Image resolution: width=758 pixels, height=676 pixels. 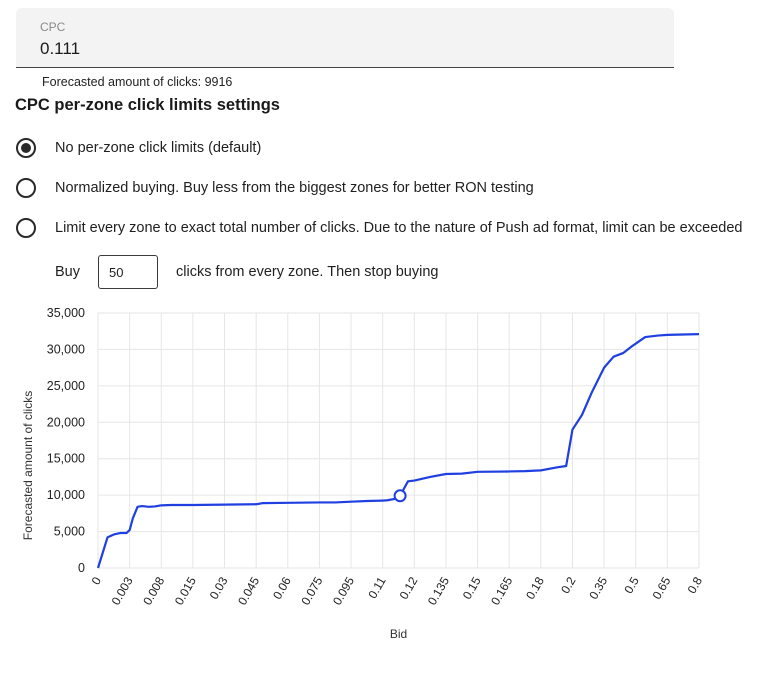 What do you see at coordinates (153, 590) in the screenshot?
I see `x-tick-label: 0.008` at bounding box center [153, 590].